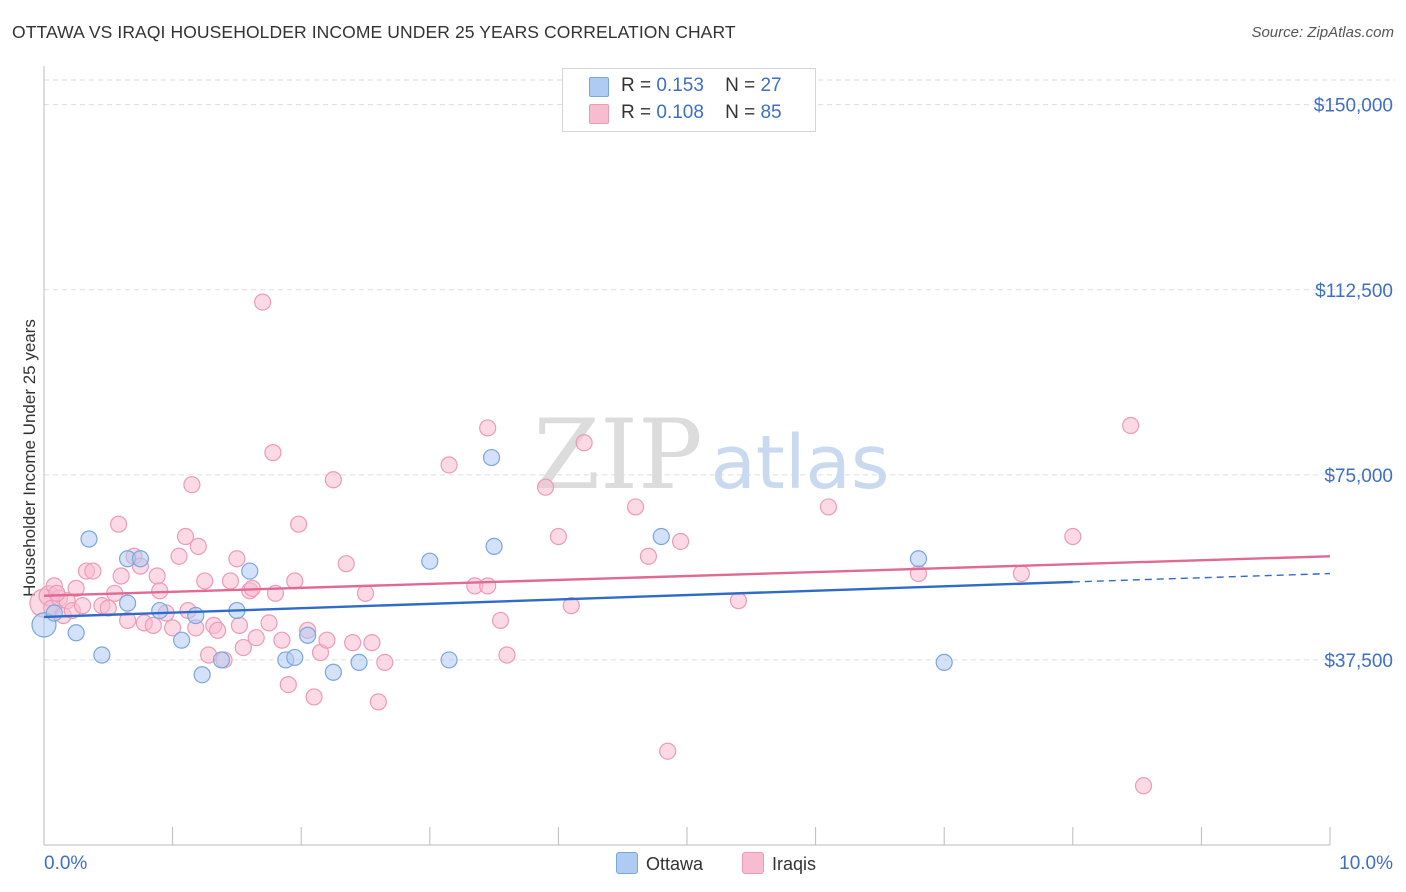 Image resolution: width=1406 pixels, height=892 pixels. I want to click on x-tick-label-min: 0.0%, so click(65, 863).